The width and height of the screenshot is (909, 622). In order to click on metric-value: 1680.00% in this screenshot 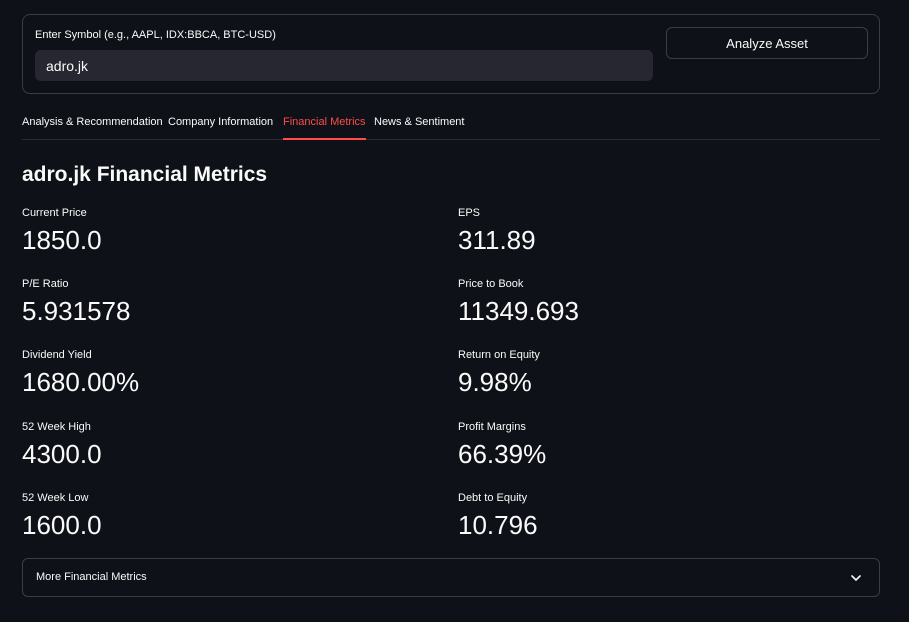, I will do `click(81, 382)`.